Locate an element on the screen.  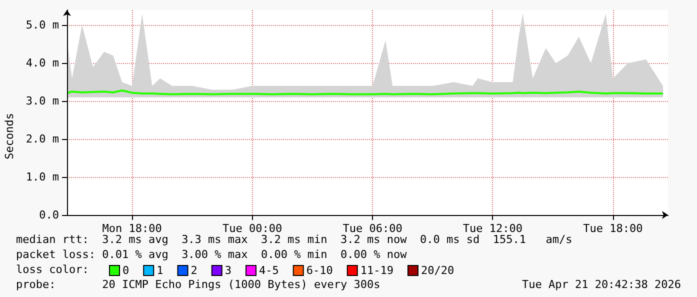
legend-label: 2 is located at coordinates (194, 270).